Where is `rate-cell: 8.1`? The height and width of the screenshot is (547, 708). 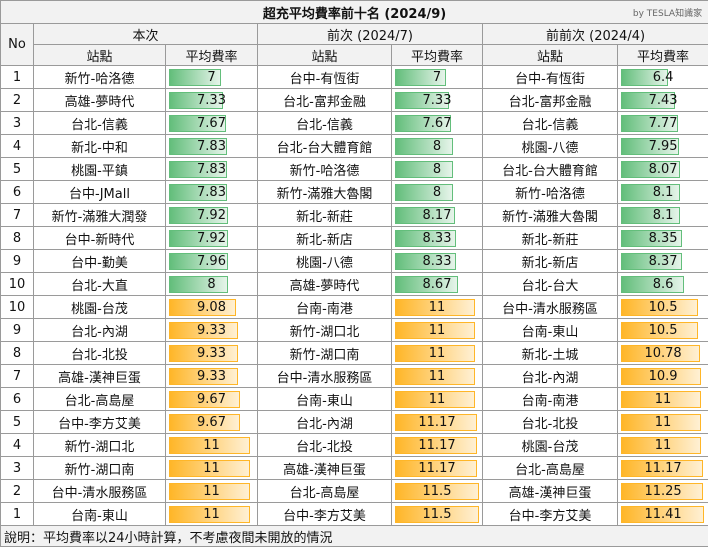 rate-cell: 8.1 is located at coordinates (663, 215).